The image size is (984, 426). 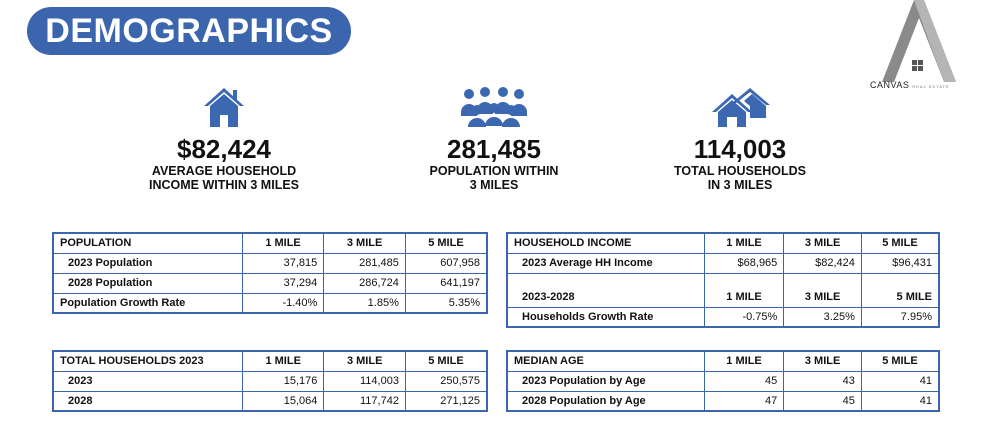 What do you see at coordinates (364, 263) in the screenshot?
I see `table-cell: 281,485` at bounding box center [364, 263].